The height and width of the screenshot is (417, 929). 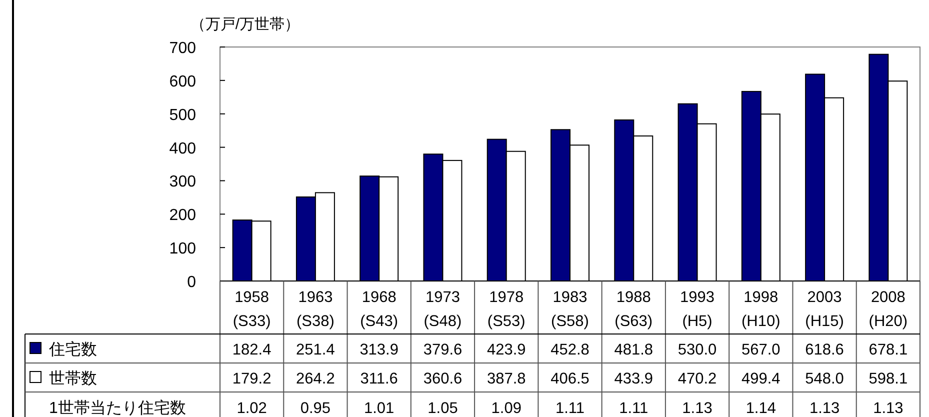 I want to click on y-tick-label: 700, so click(x=182, y=48).